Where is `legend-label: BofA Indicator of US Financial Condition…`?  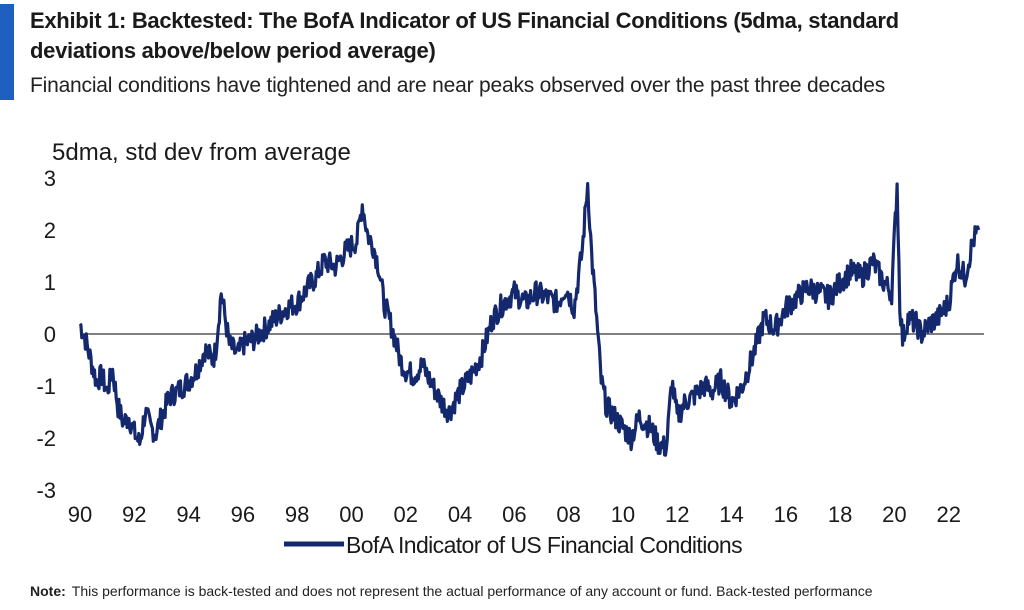 legend-label: BofA Indicator of US Financial Condition… is located at coordinates (544, 545).